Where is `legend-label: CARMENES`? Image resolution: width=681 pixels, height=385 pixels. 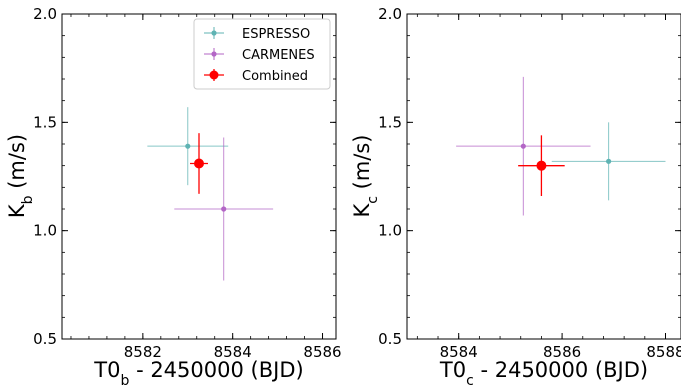 legend-label: CARMENES is located at coordinates (278, 55).